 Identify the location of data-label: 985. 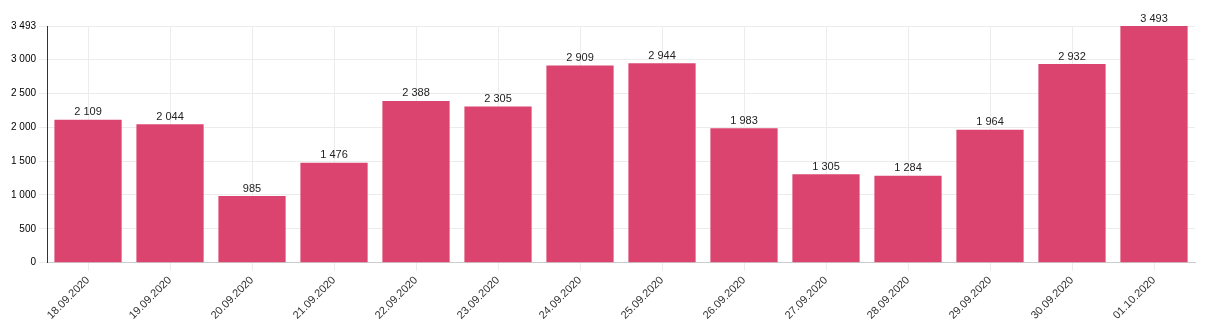
(252, 187).